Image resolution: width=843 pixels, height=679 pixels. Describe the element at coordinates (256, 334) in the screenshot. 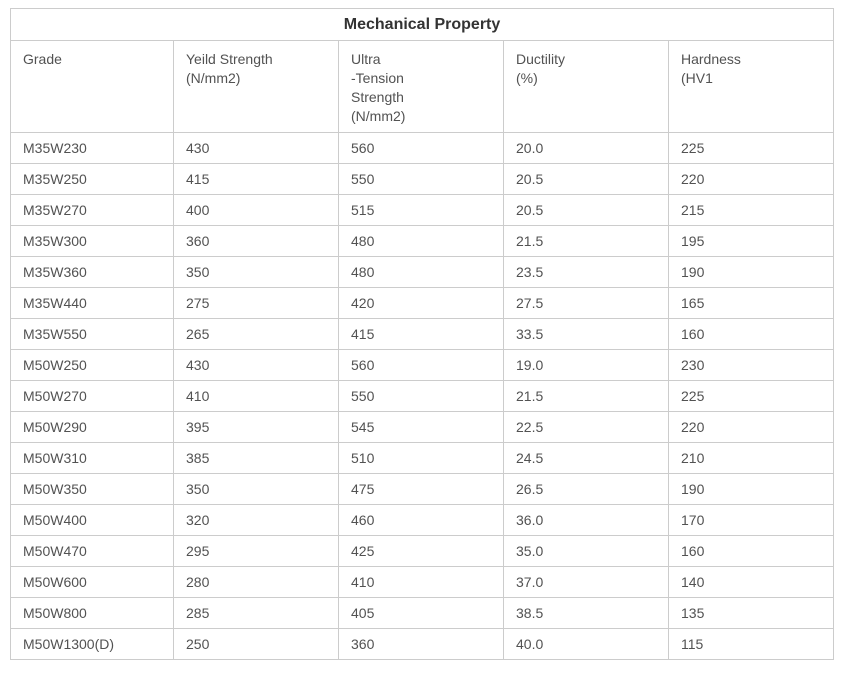

I see `yield-strength-cell: 265` at that location.